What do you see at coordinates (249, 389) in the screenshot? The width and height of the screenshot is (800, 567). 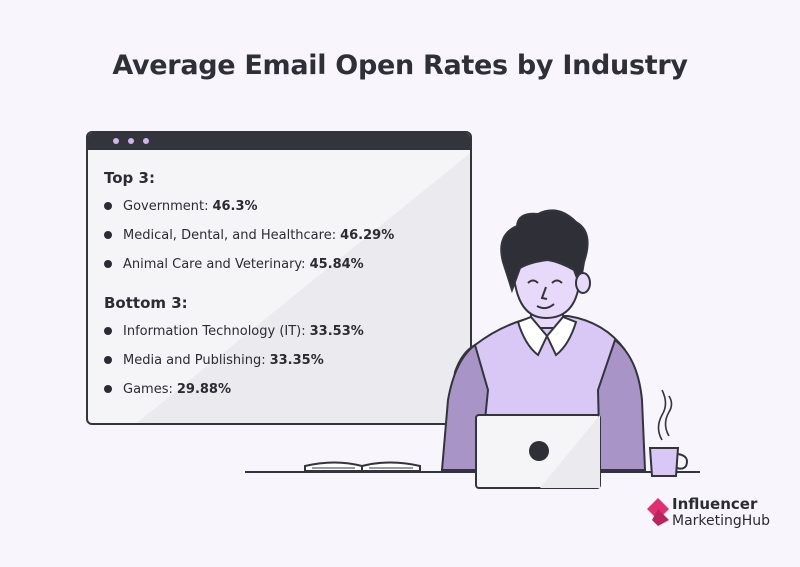 I see `list-item: Games: 29.88%` at bounding box center [249, 389].